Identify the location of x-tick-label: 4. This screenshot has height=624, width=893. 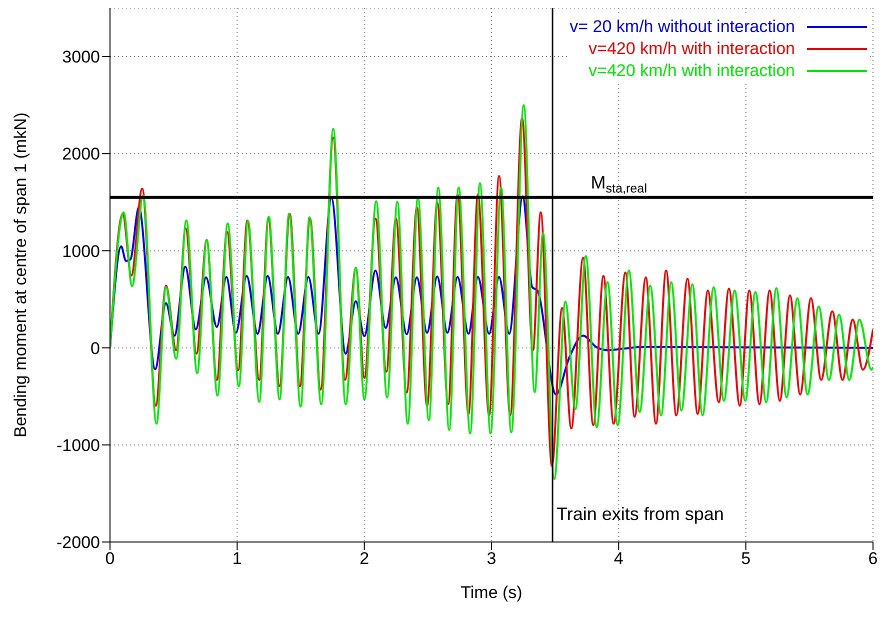
(619, 558).